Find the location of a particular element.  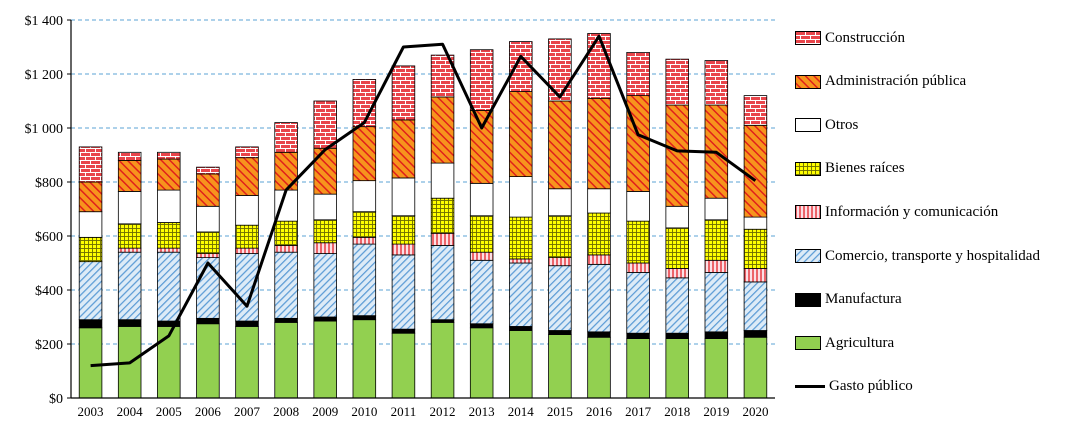

legend-item: Construcción is located at coordinates (850, 38).